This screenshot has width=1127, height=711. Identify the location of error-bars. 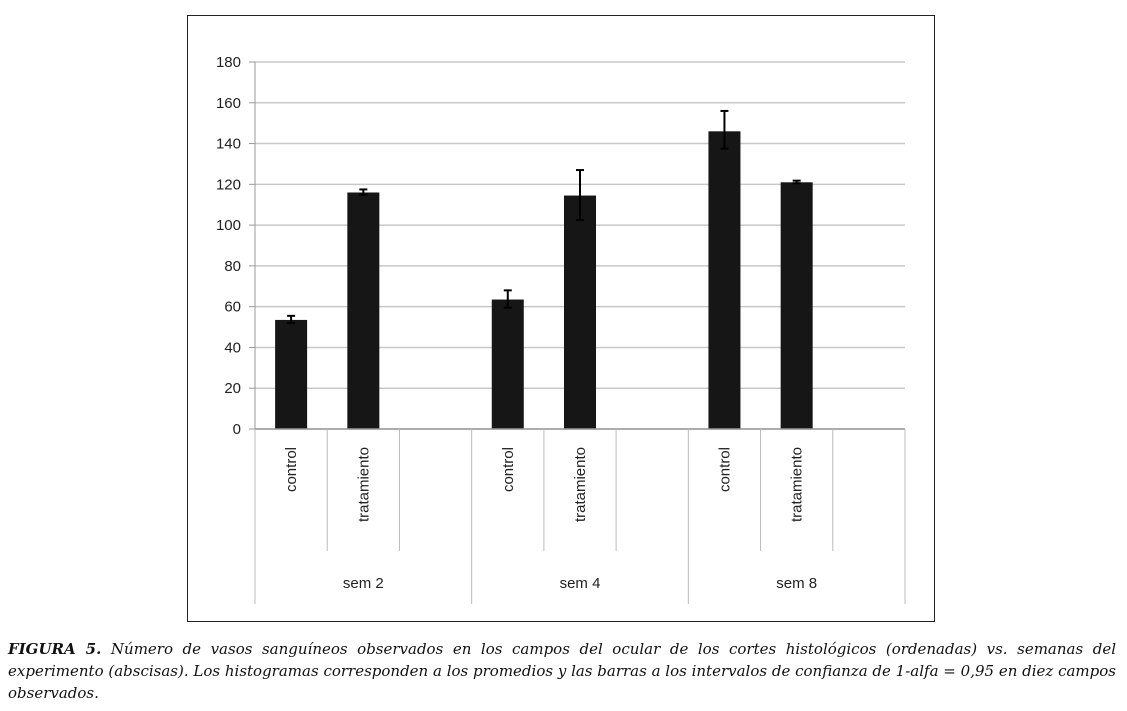
(544, 216).